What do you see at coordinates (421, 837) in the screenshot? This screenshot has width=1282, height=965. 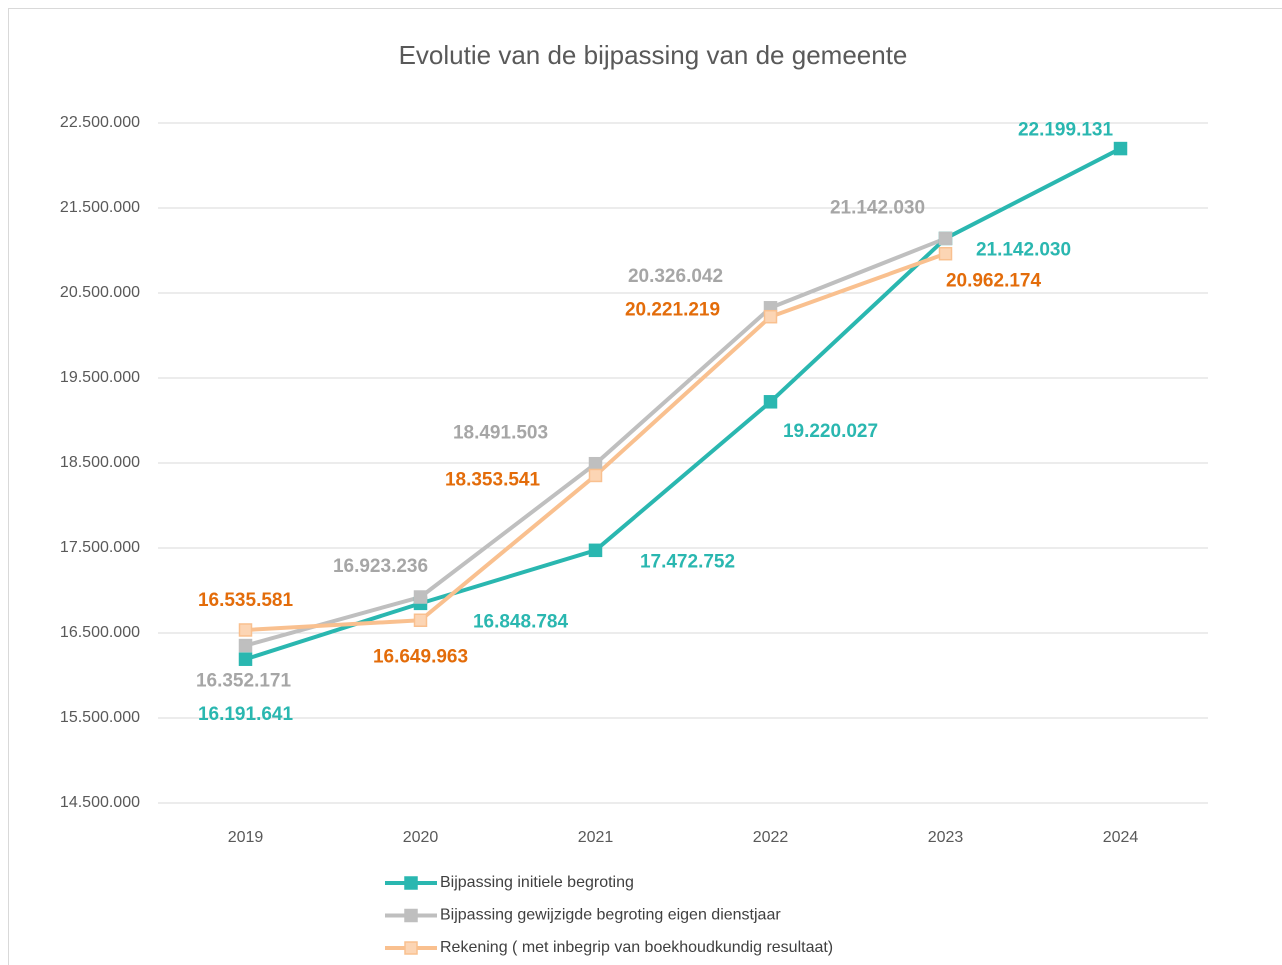 I see `x-tick-label: 2020` at bounding box center [421, 837].